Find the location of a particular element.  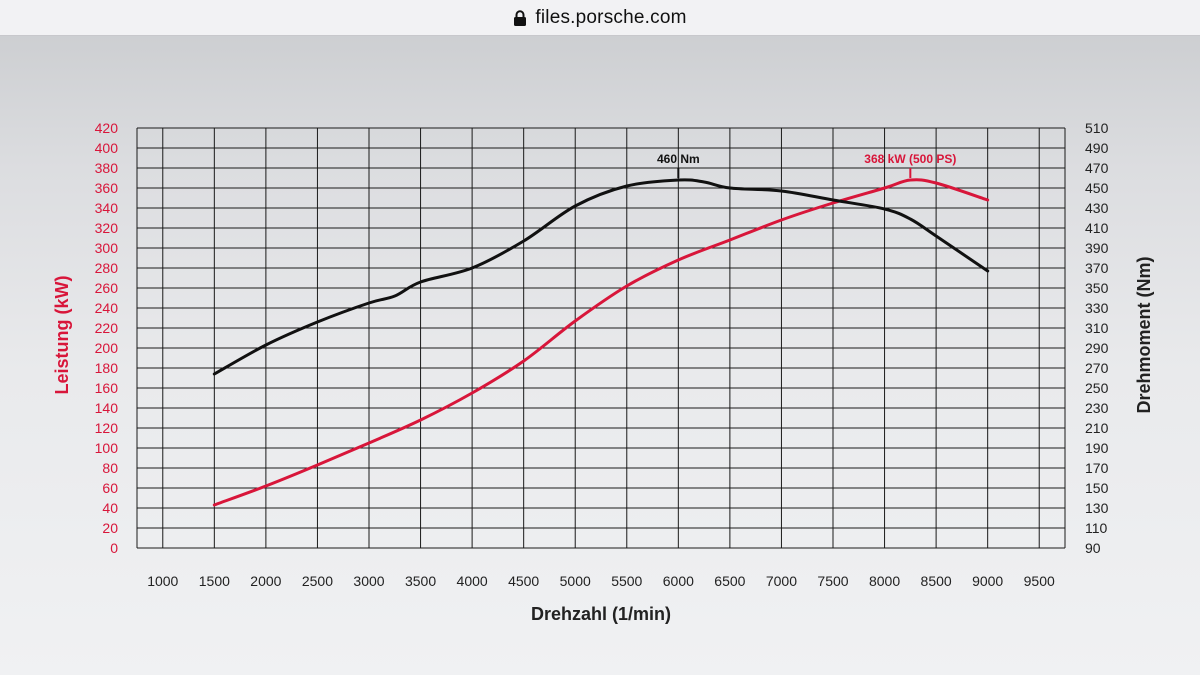

y-right-tick-label: 290 is located at coordinates (1097, 348).